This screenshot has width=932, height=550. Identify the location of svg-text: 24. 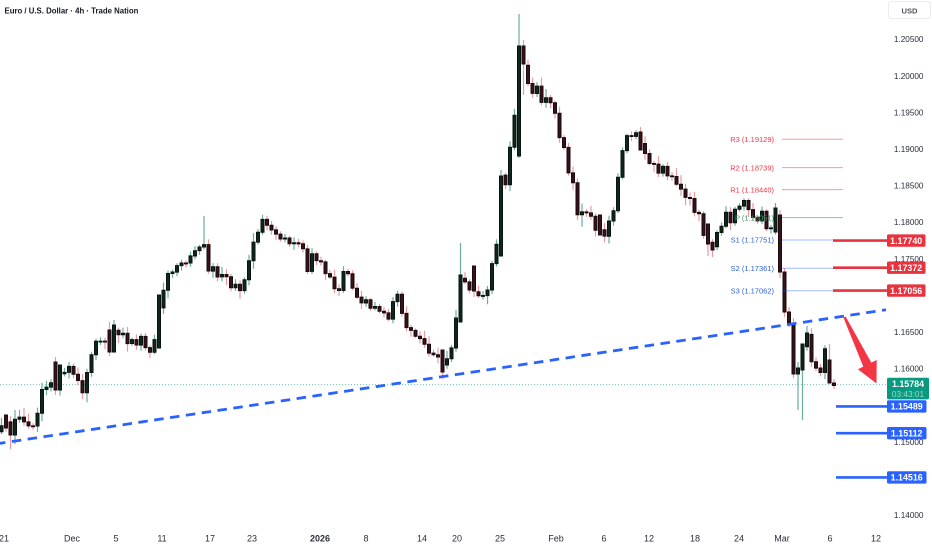
(739, 539).